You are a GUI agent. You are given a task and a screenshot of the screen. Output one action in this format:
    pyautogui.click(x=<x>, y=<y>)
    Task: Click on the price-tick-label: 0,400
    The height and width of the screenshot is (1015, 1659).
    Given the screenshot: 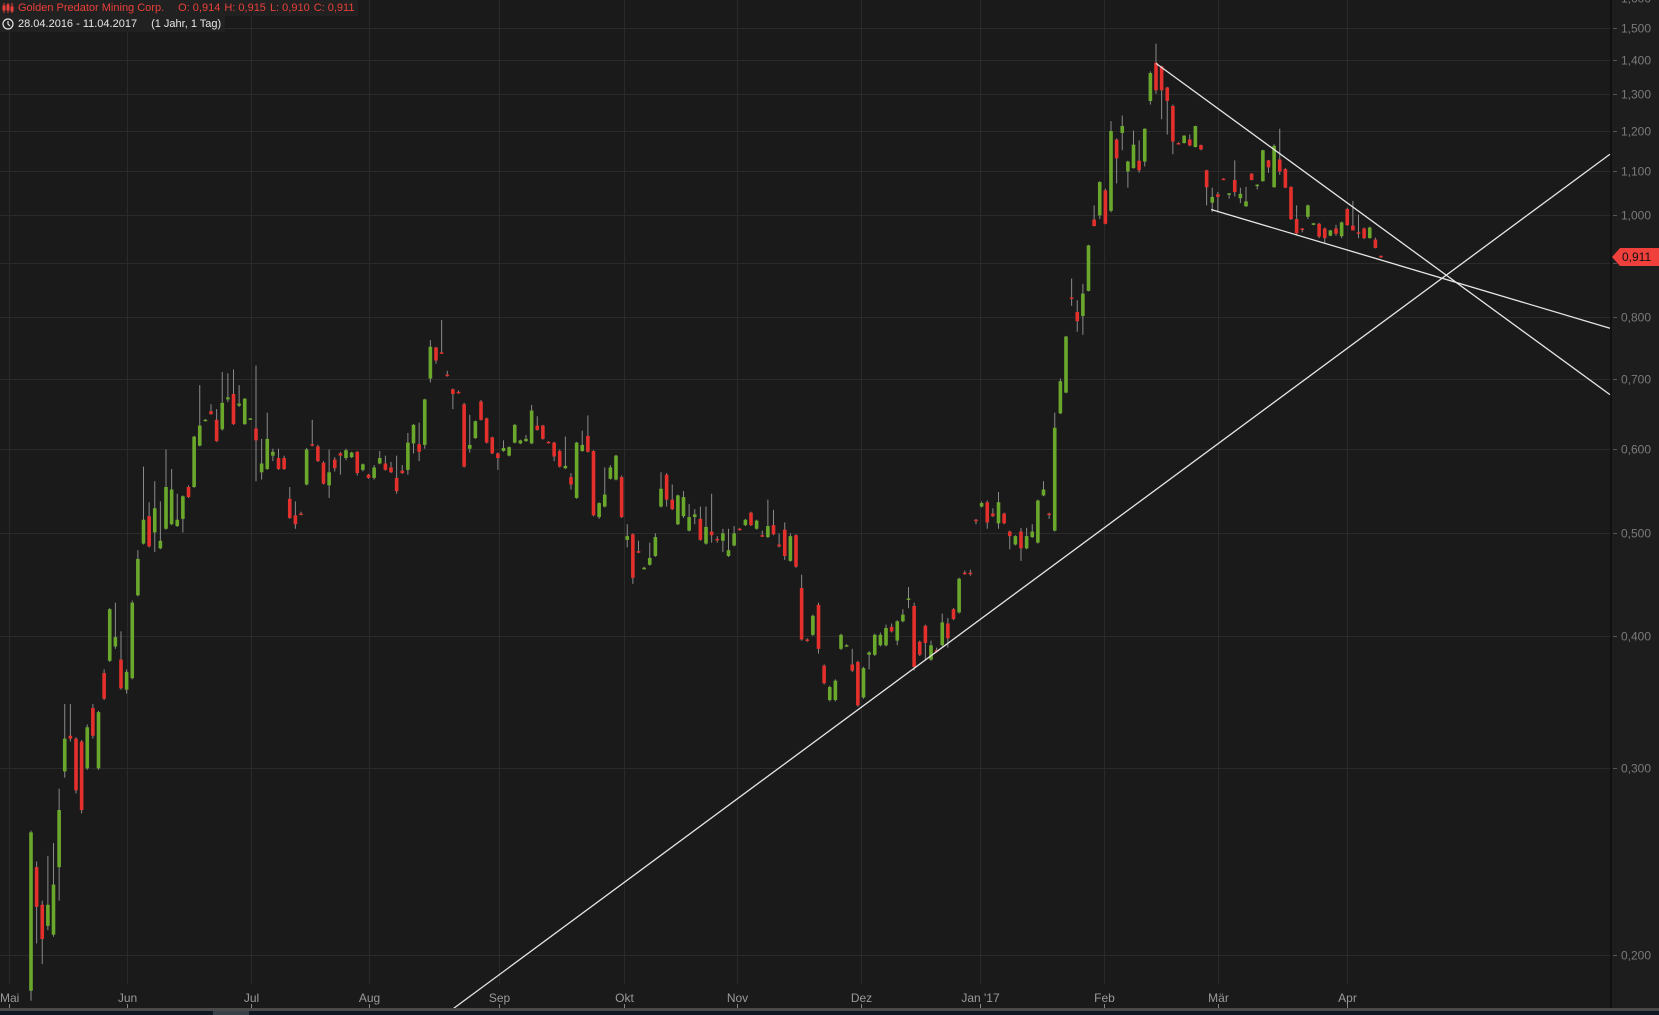 What is the action you would take?
    pyautogui.click(x=1636, y=637)
    